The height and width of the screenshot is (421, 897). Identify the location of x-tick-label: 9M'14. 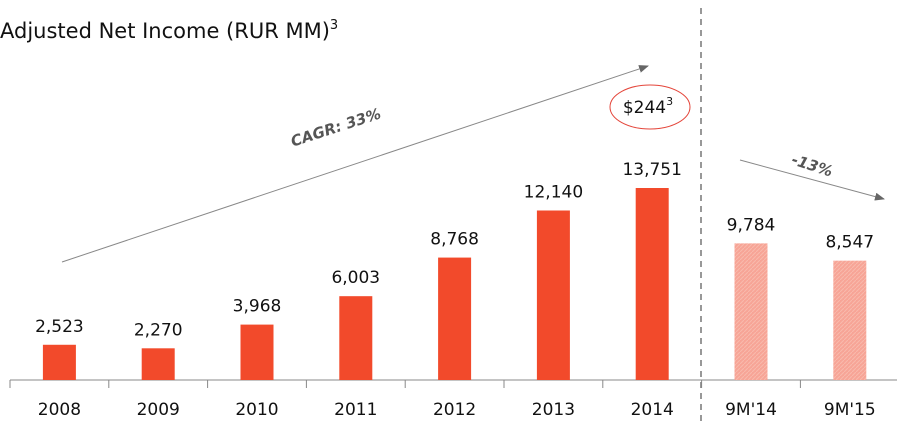
(751, 410).